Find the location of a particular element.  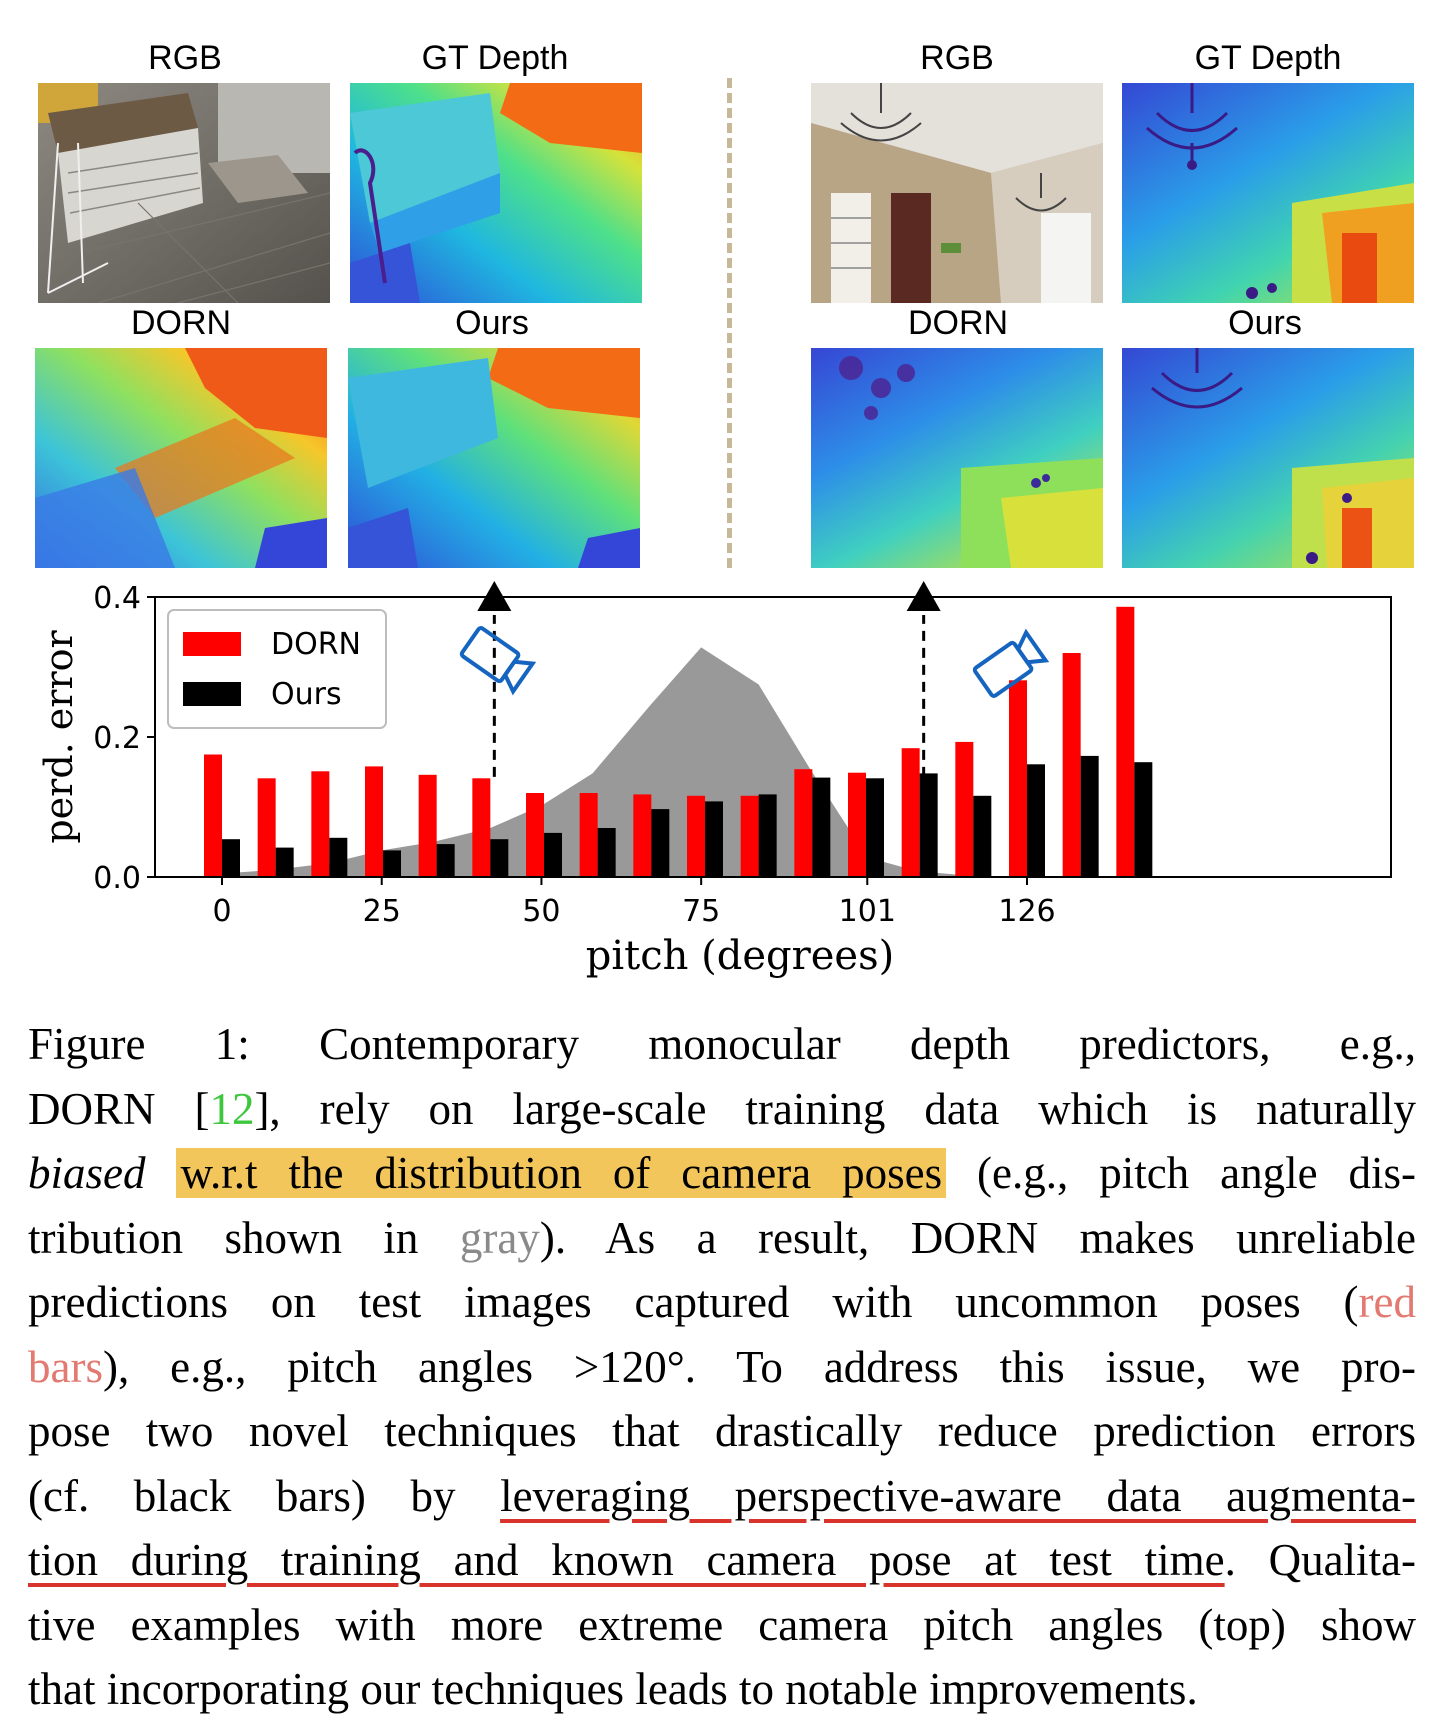

camera-body is located at coordinates (490, 655).